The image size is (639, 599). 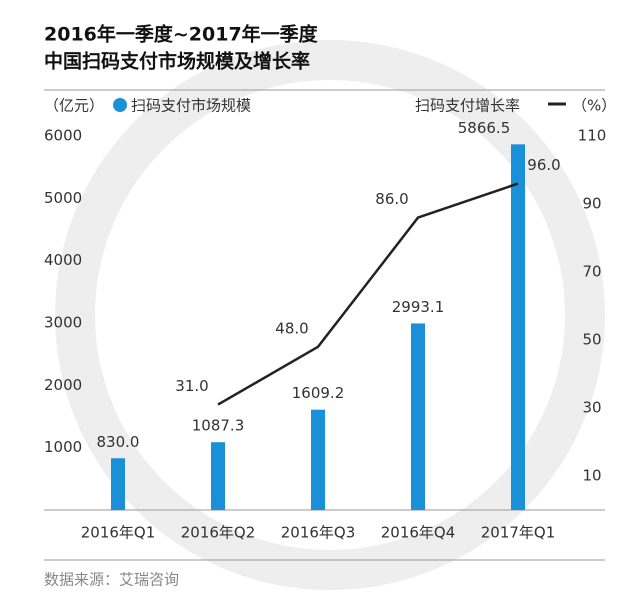 I want to click on y2-tick-label: 30, so click(x=591, y=408).